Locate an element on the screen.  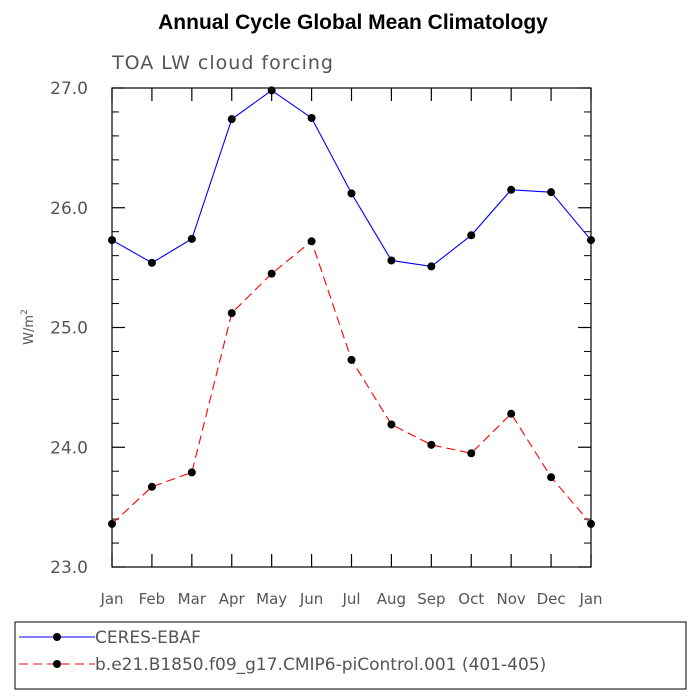
x-tick-label: Jul is located at coordinates (350, 599).